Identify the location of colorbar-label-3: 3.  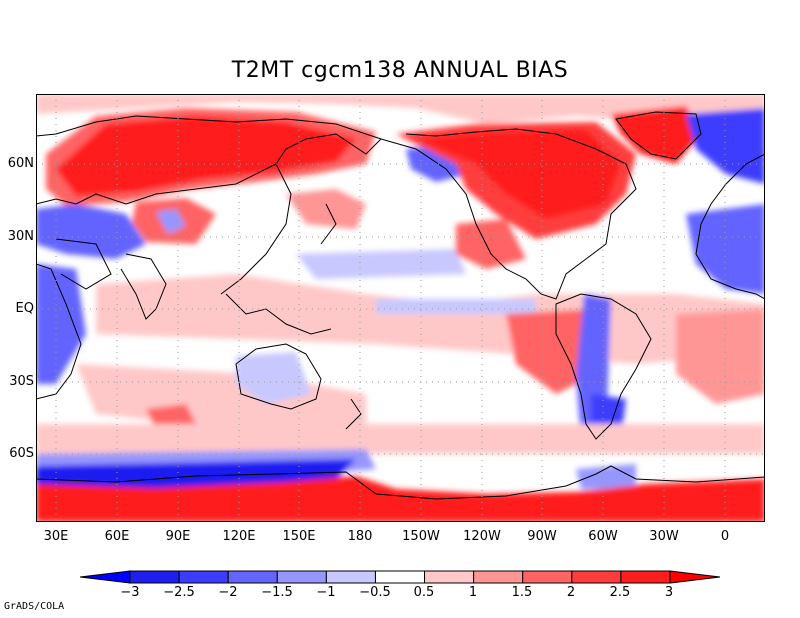
(669, 592).